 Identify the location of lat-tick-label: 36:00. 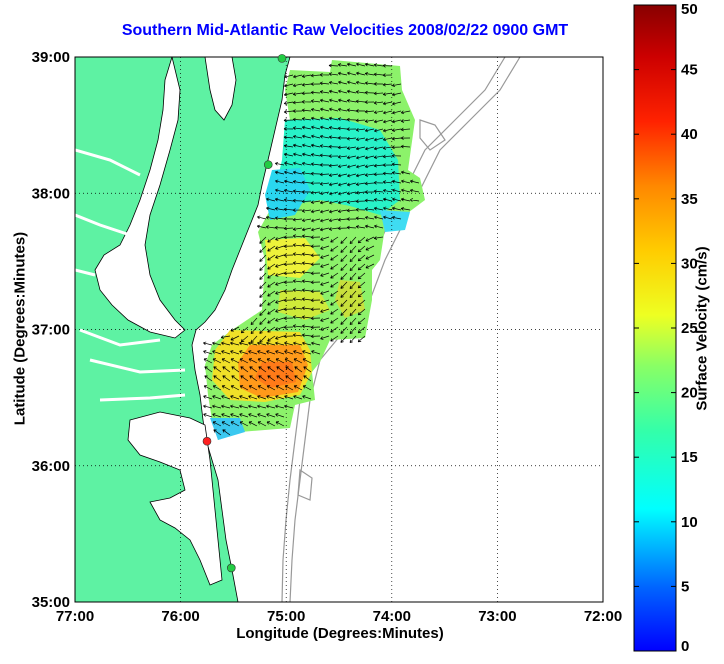
(51, 466).